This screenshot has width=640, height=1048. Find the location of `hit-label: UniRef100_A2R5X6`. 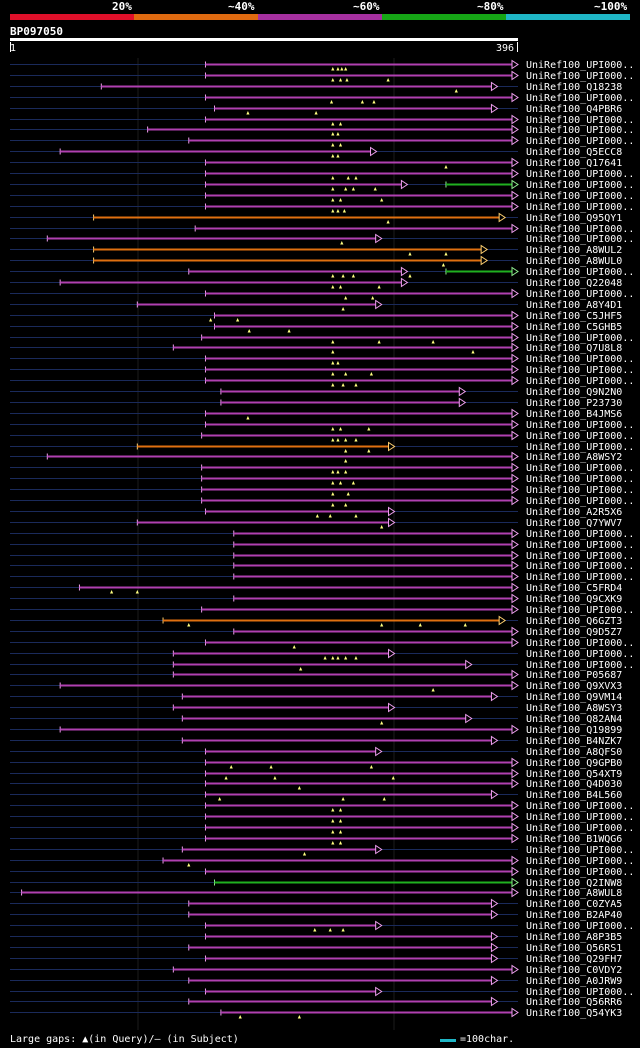

hit-label: UniRef100_A2R5X6 is located at coordinates (574, 512).